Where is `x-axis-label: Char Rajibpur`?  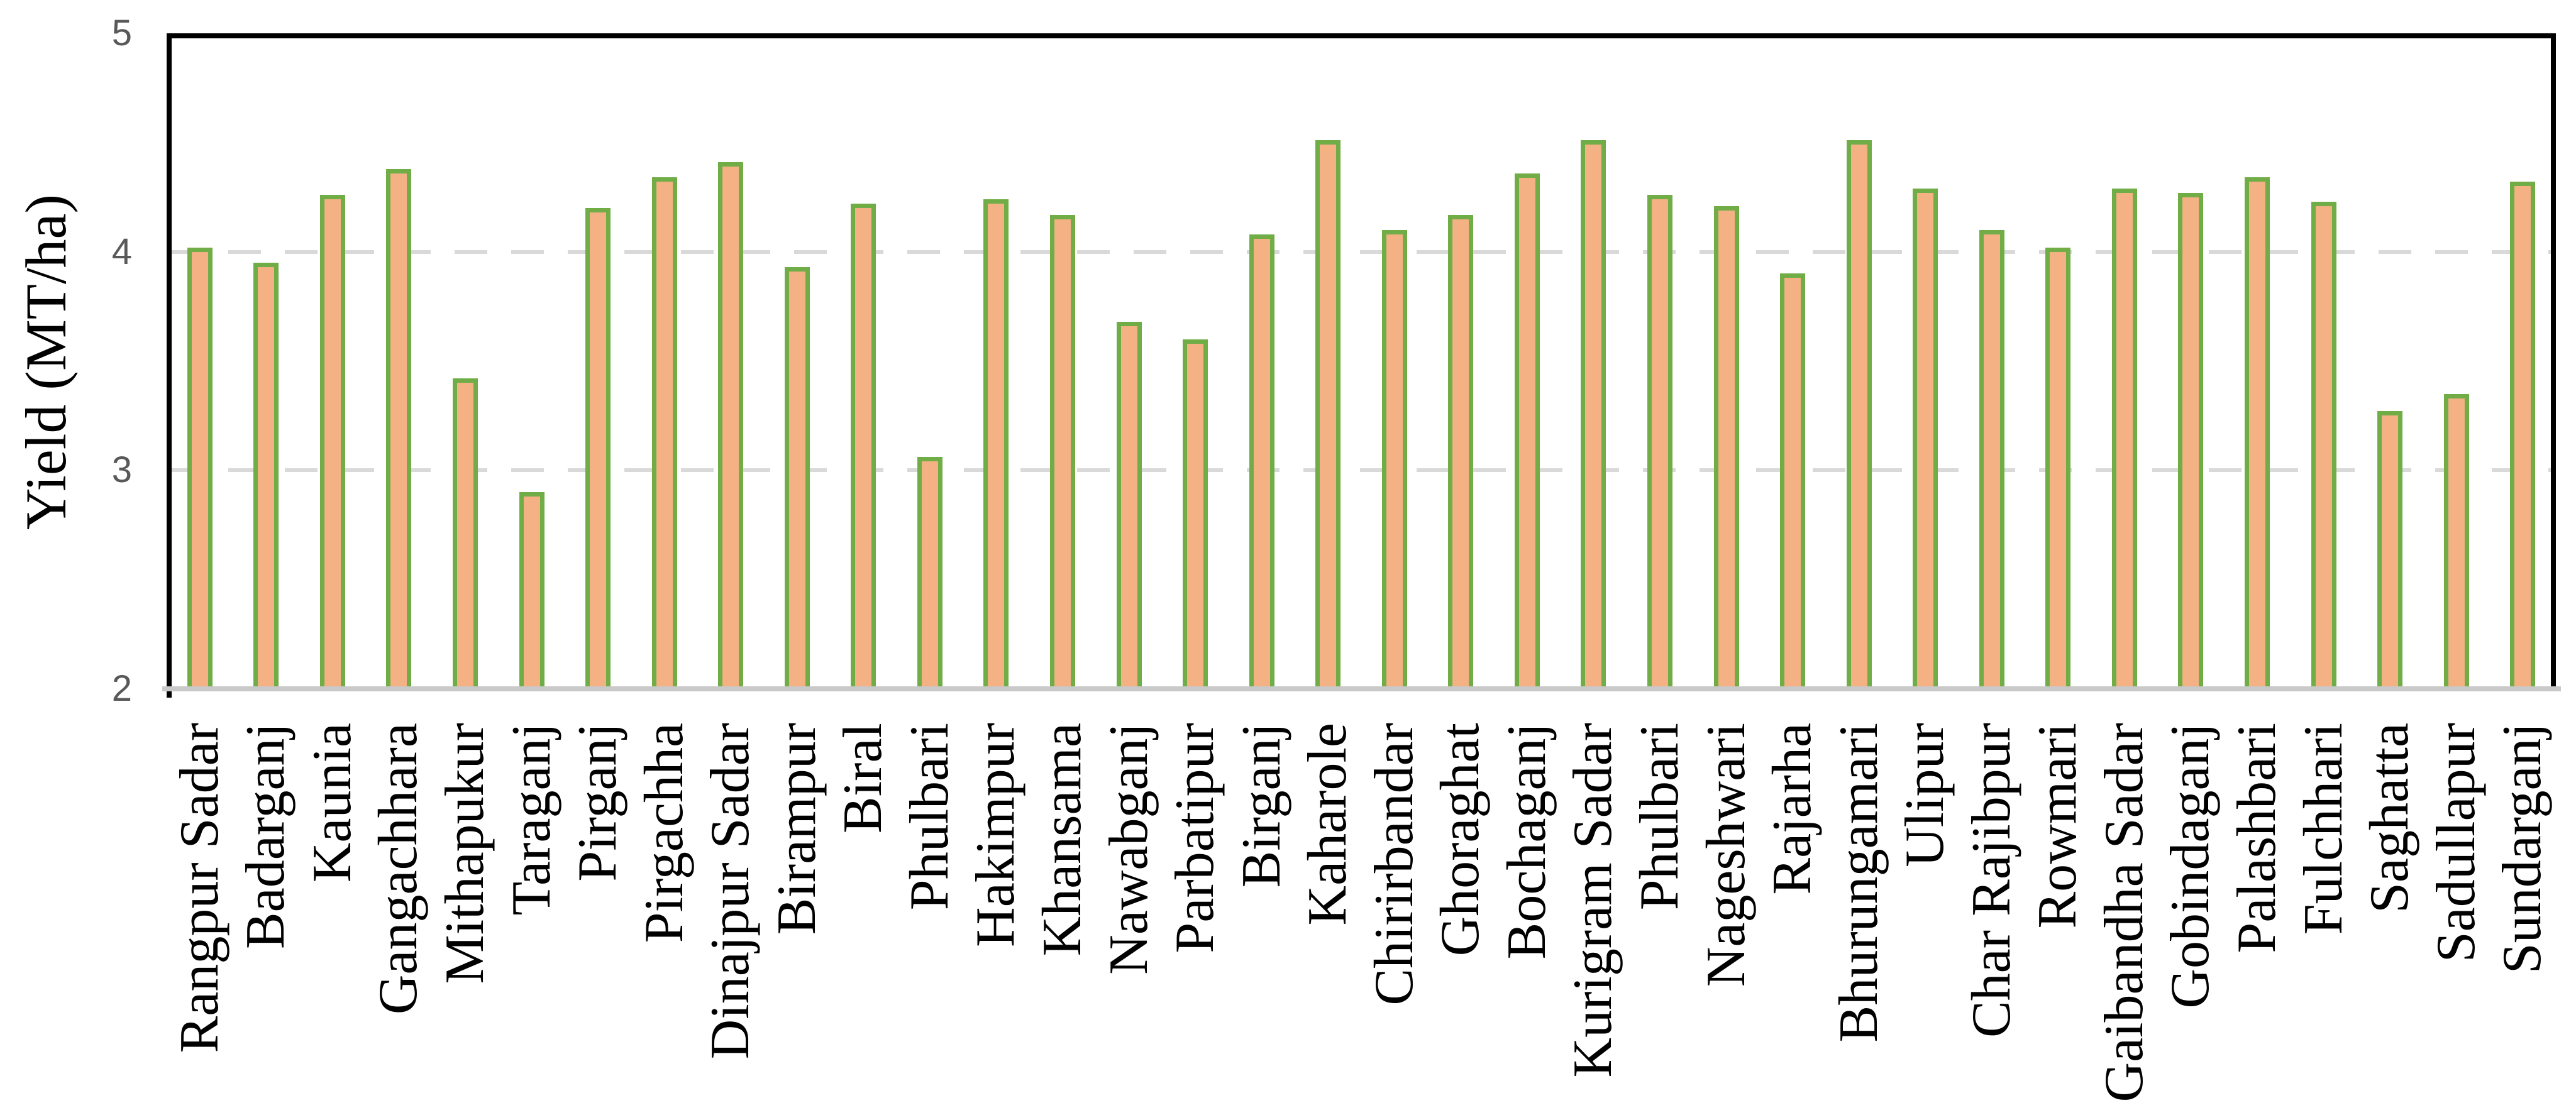
x-axis-label: Char Rajibpur is located at coordinates (1991, 880).